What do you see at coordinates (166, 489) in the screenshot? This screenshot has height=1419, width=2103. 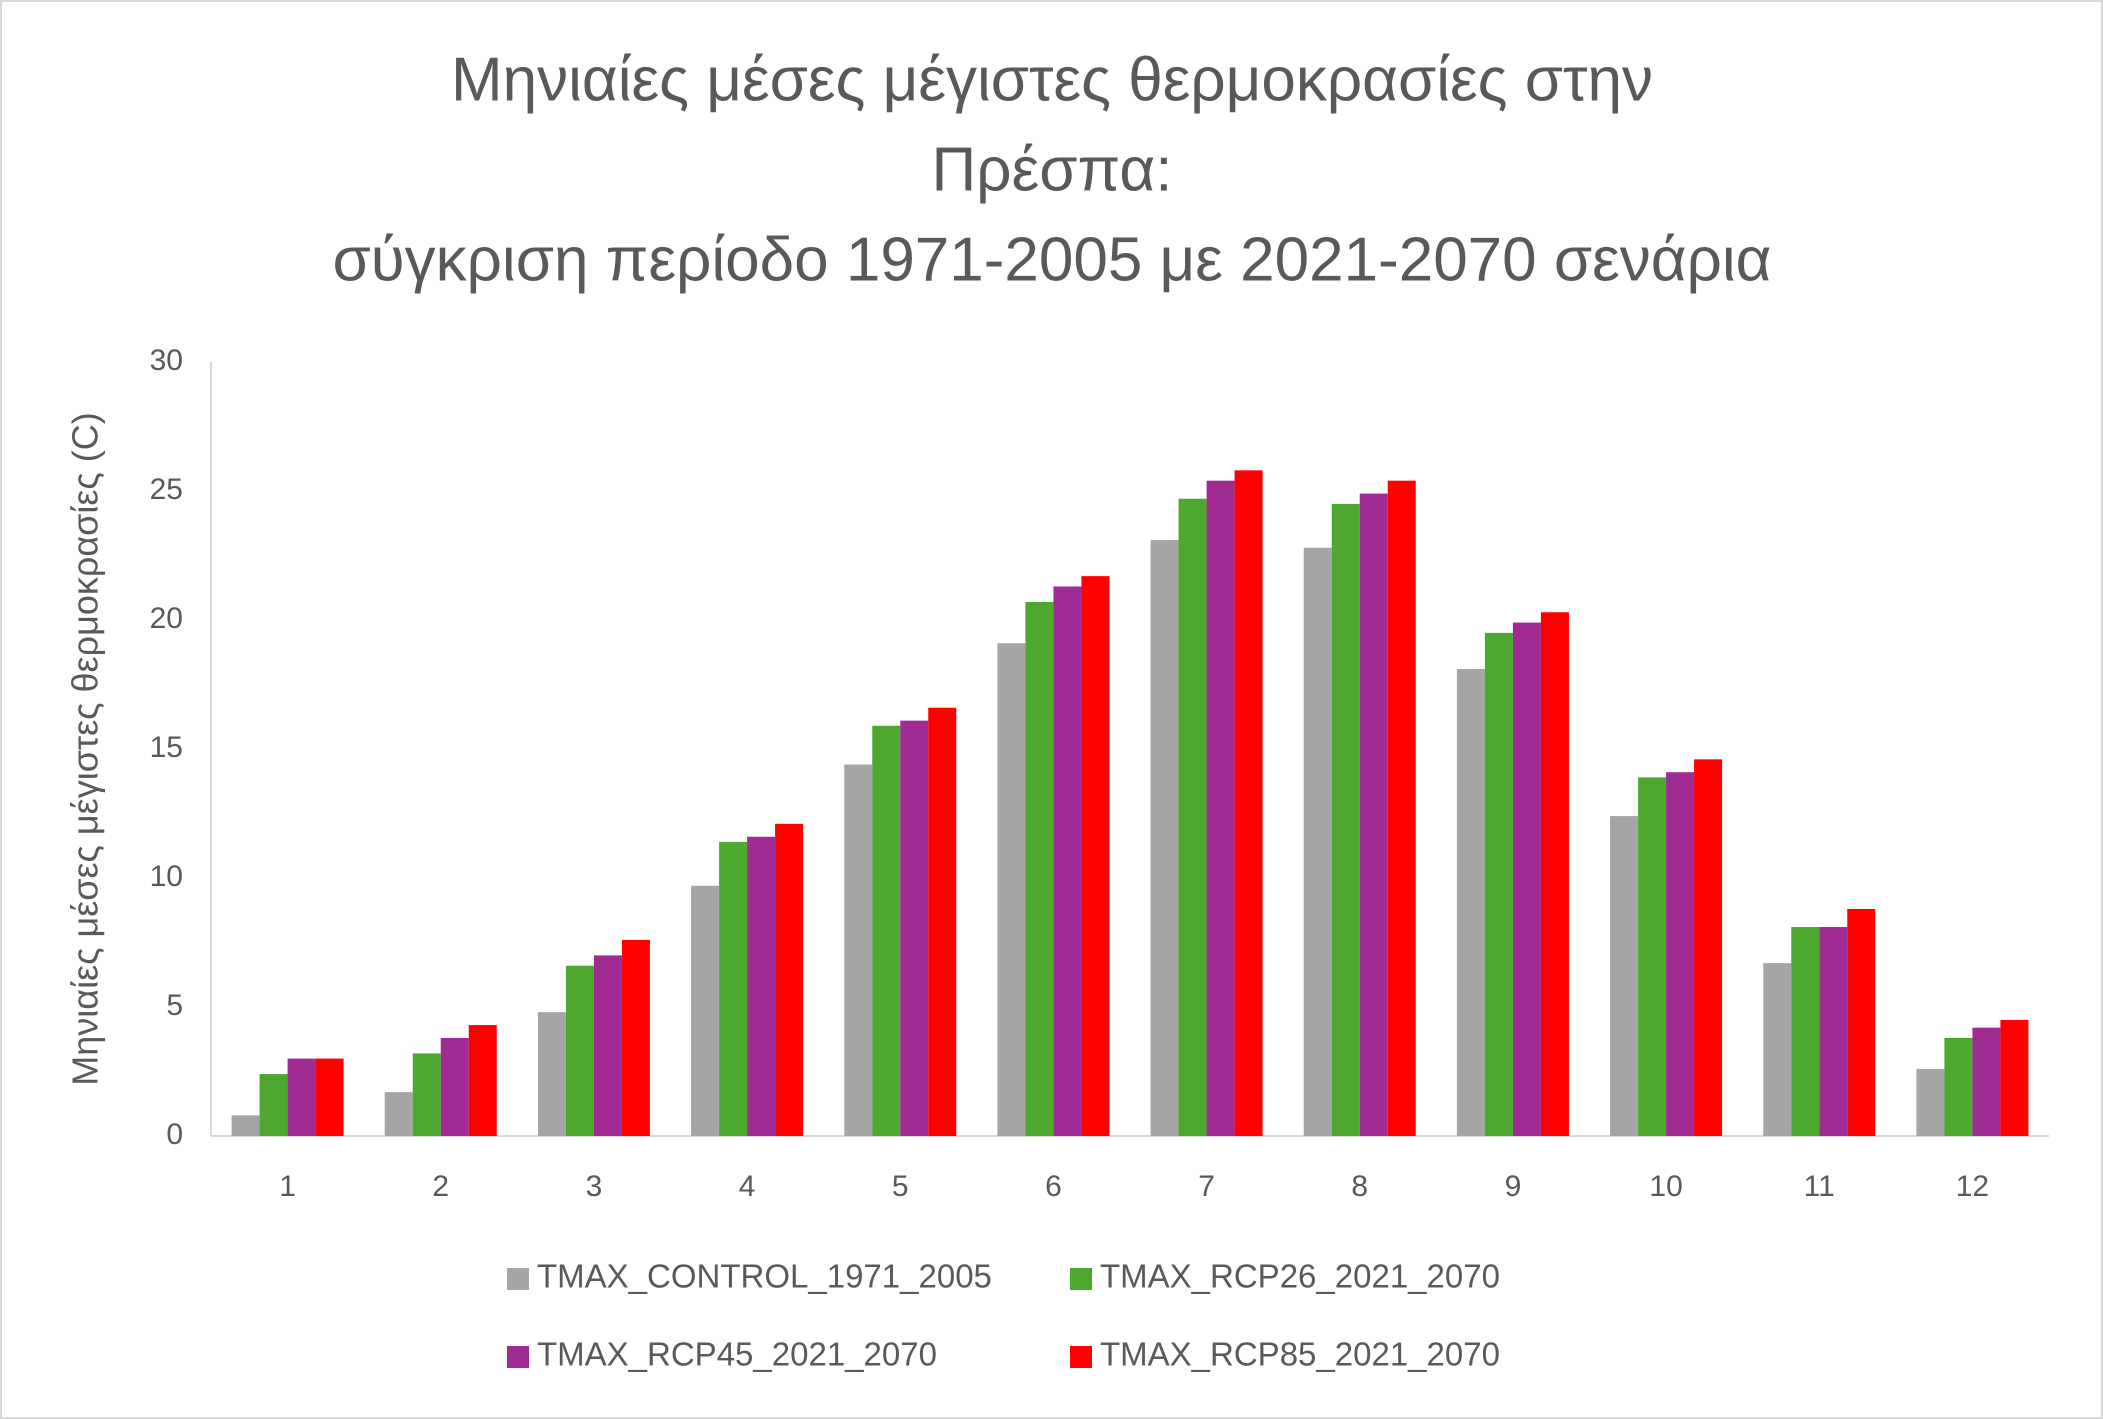 I see `y-tick-label: 25` at bounding box center [166, 489].